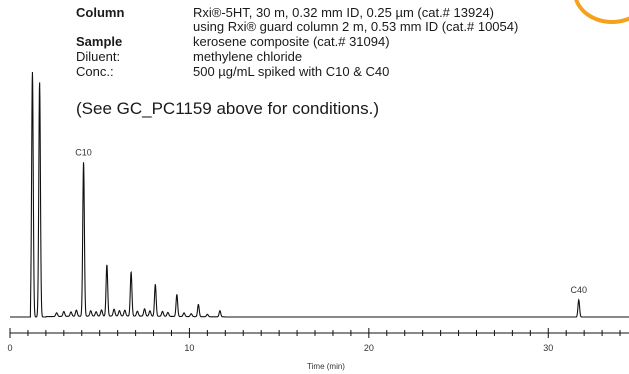  I want to click on conc-value: 500 µg/mL spiked with C10 & C40, so click(291, 71).